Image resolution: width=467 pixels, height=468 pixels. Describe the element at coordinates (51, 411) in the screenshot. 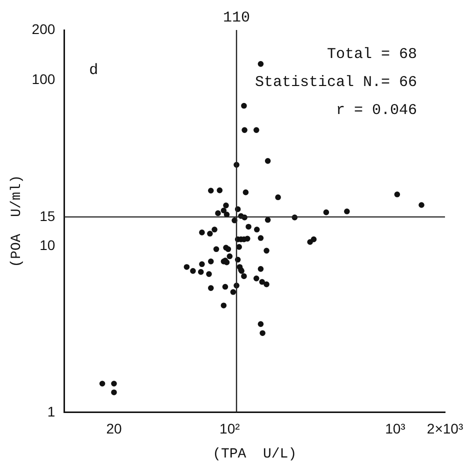

I see `y-tick-label: 1` at that location.